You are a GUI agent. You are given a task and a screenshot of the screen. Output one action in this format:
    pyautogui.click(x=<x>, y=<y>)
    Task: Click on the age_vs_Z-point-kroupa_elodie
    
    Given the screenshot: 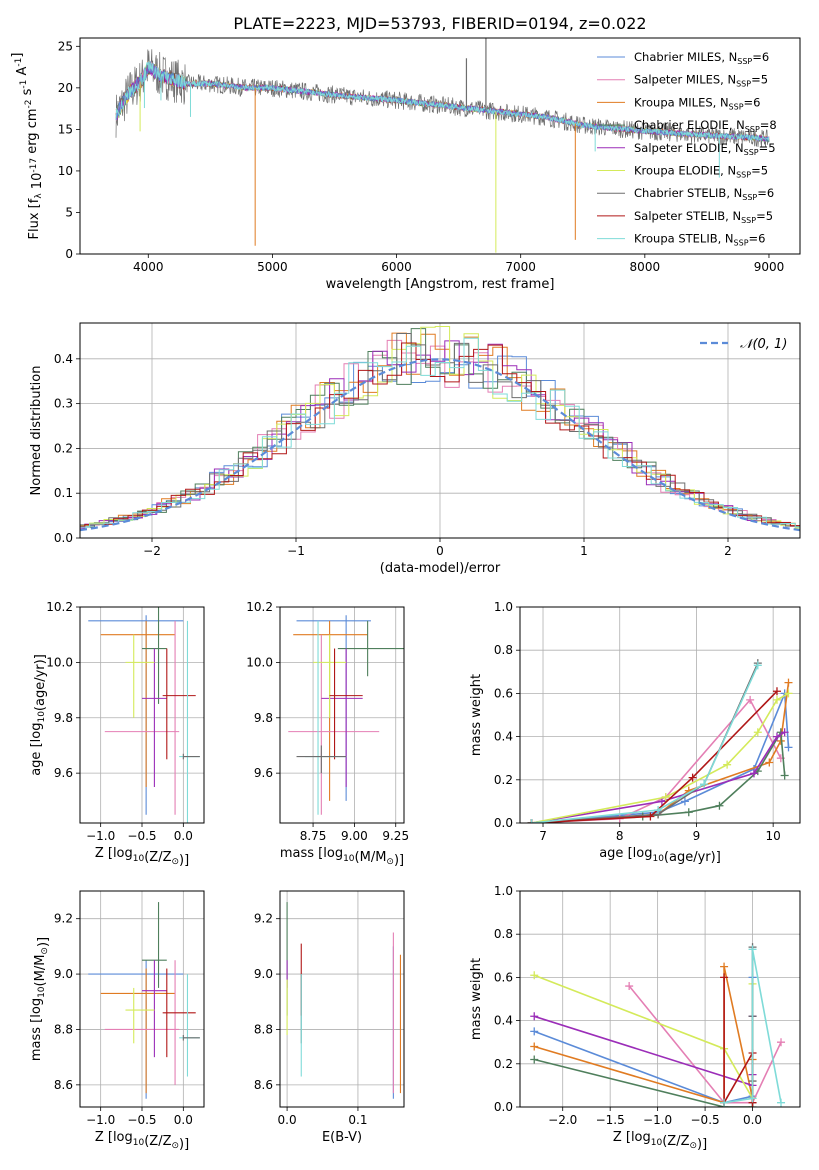 What is the action you would take?
    pyautogui.click(x=140, y=676)
    